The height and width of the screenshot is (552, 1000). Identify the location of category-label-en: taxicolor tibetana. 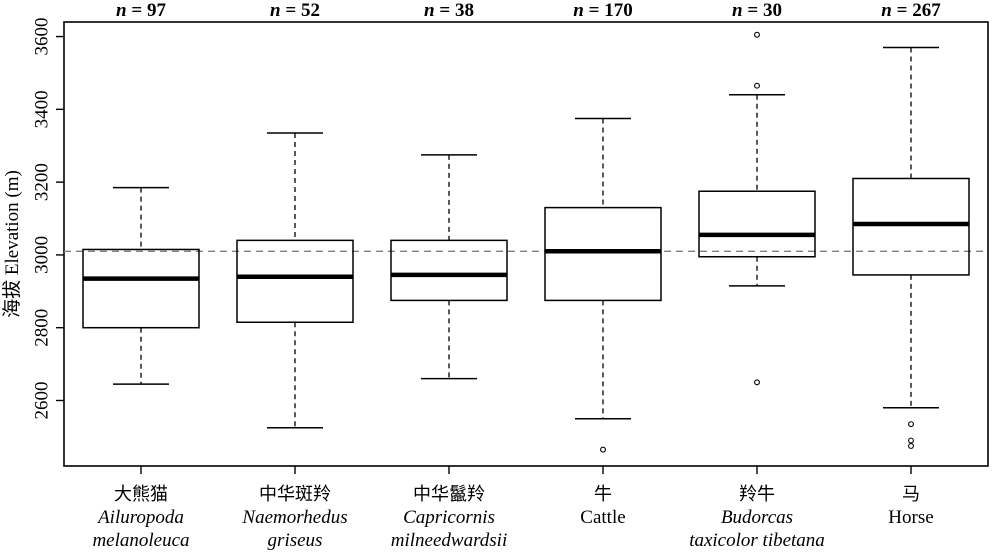
(757, 540).